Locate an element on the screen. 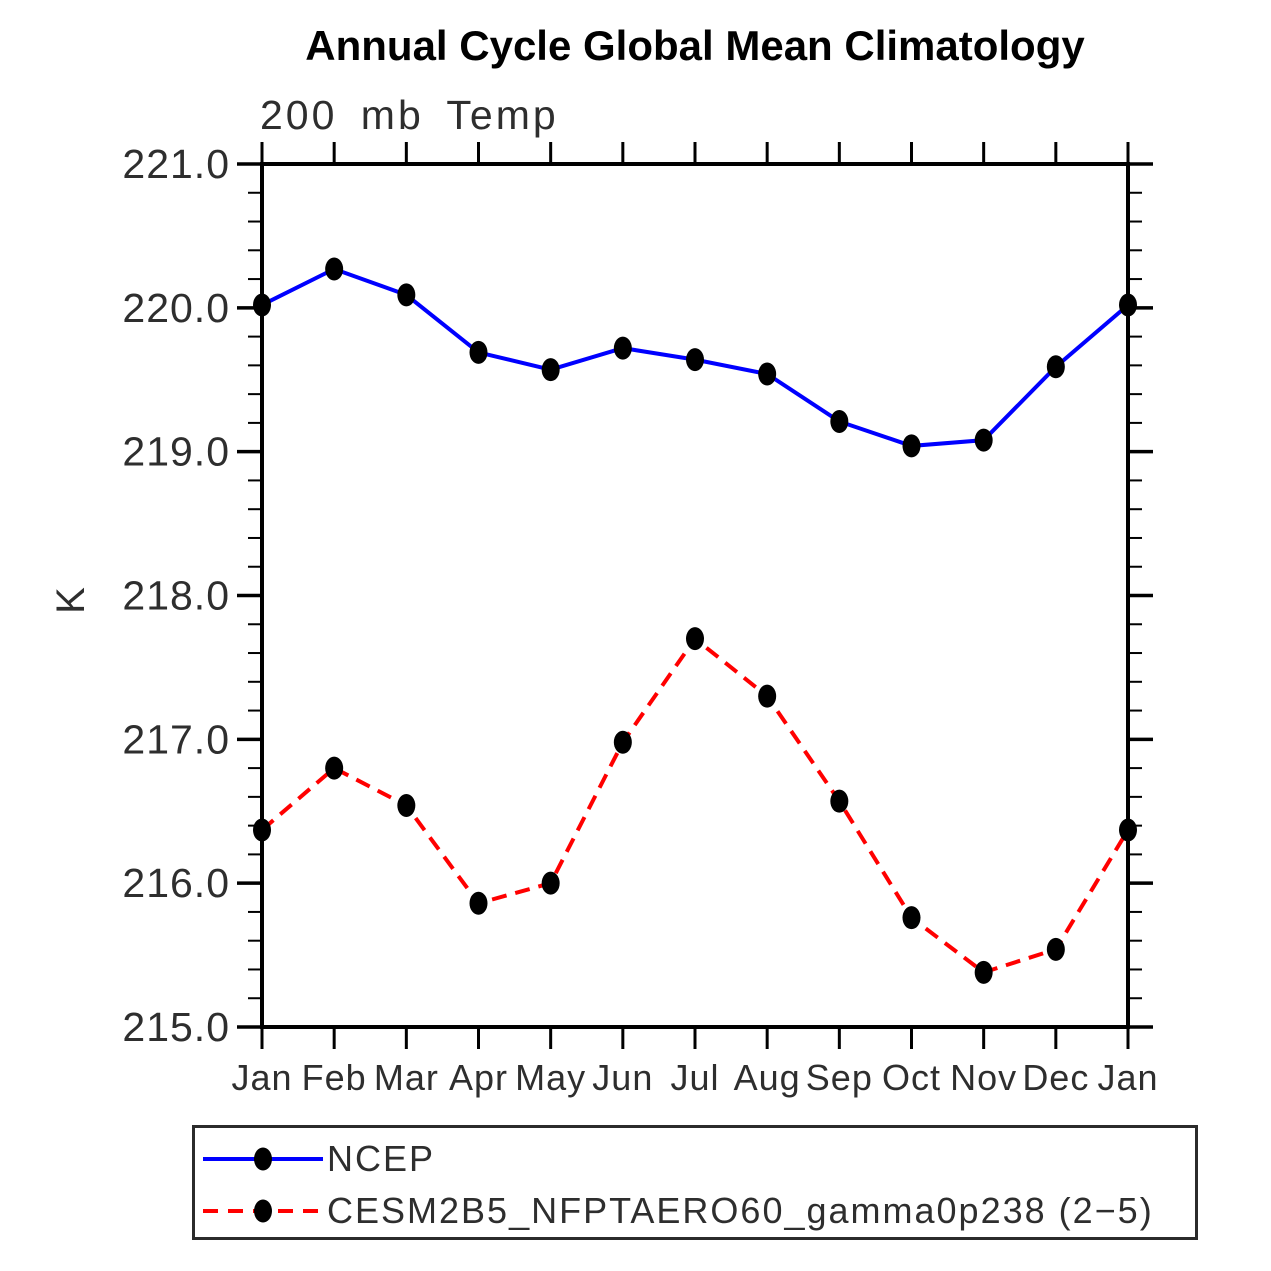  ncep-line-sample is located at coordinates (263, 1159).